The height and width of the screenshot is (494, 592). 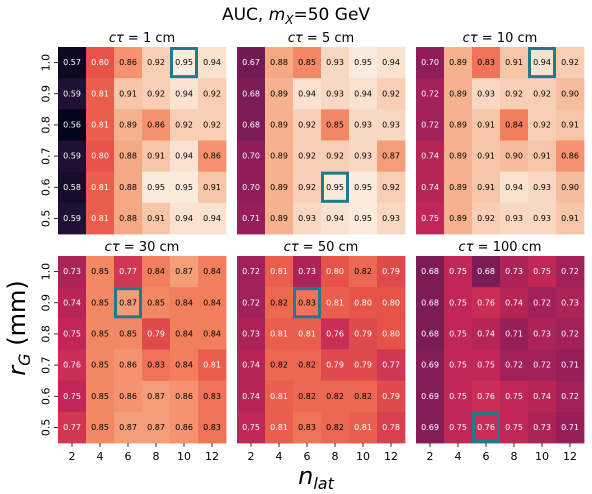 What do you see at coordinates (391, 427) in the screenshot?
I see `cell-value-label: 0.78` at bounding box center [391, 427].